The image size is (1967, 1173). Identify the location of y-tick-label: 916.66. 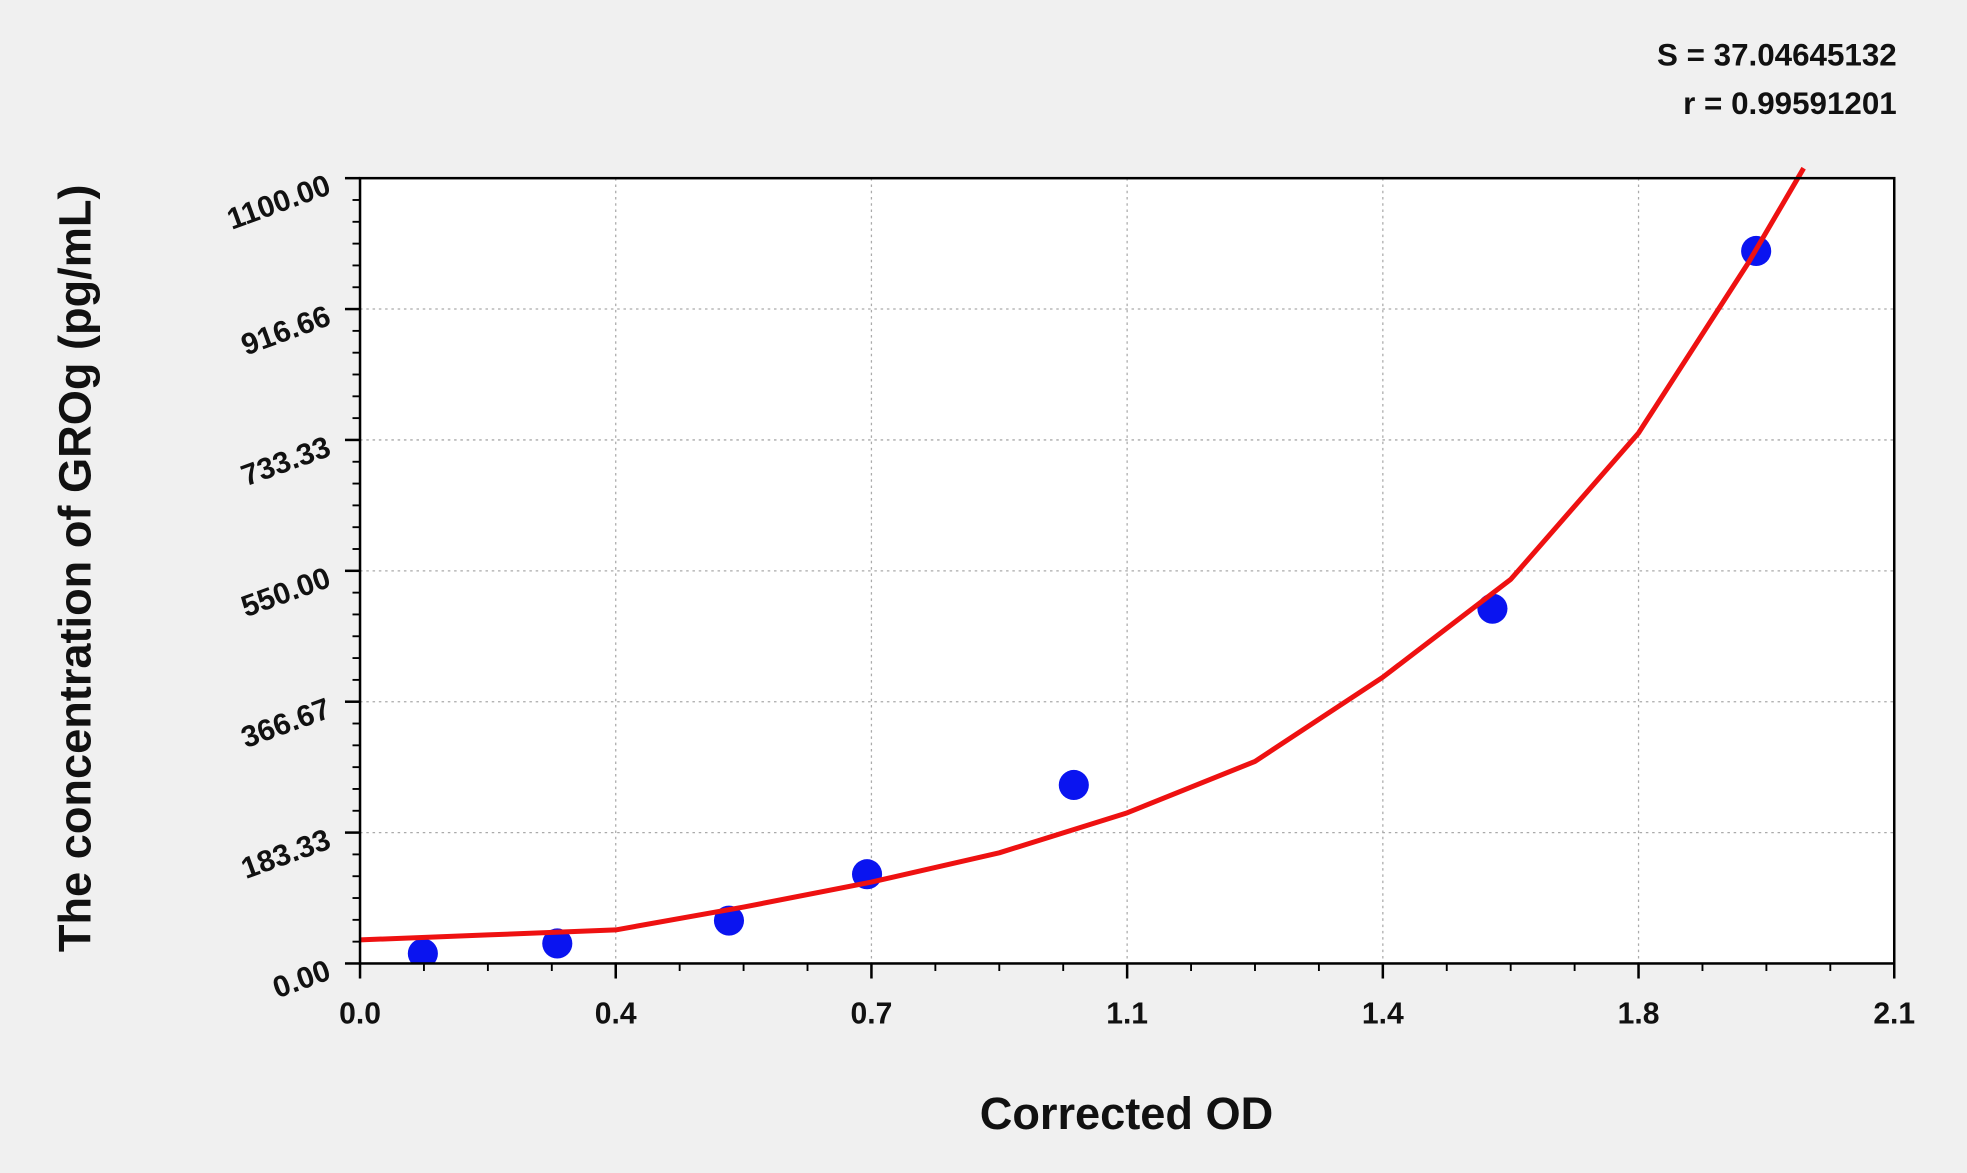
(286, 331).